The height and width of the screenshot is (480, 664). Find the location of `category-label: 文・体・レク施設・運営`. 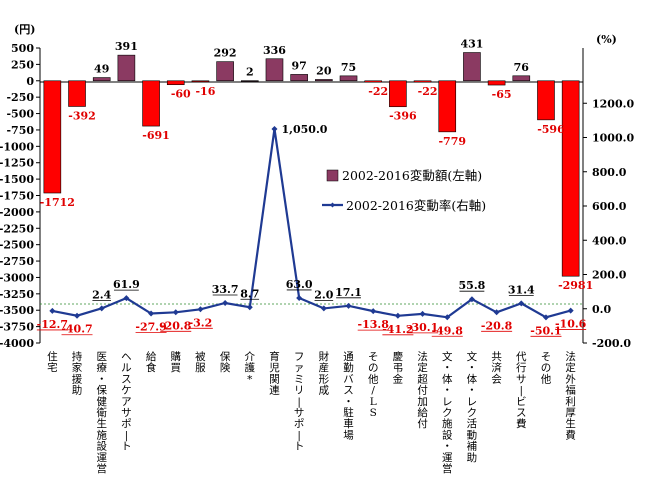

category-label: 文・体・レク施設・運営 is located at coordinates (447, 412).